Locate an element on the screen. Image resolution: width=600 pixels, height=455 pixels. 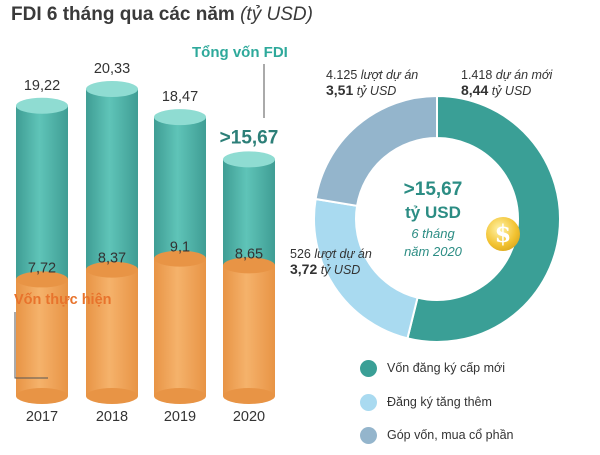
chart-title-main: FDI 6 tháng qua các năm is located at coordinates (123, 14).